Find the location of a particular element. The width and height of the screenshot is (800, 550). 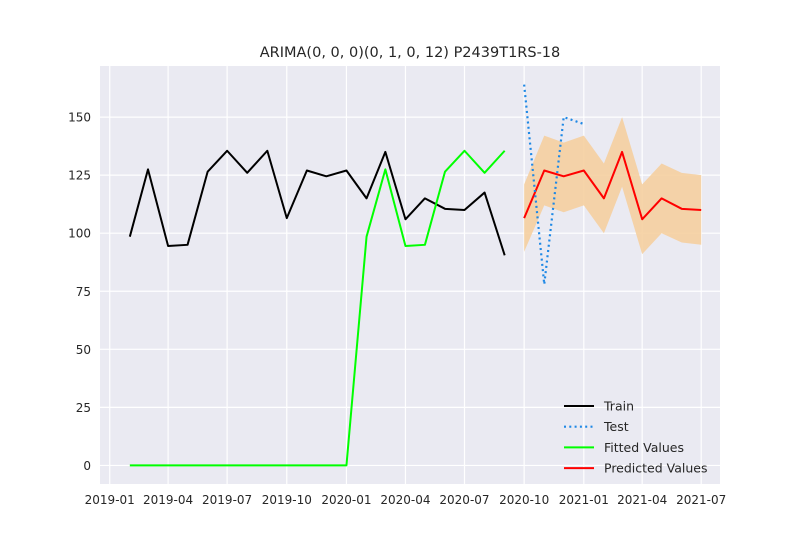

legend-label: Predicted Values is located at coordinates (656, 468).